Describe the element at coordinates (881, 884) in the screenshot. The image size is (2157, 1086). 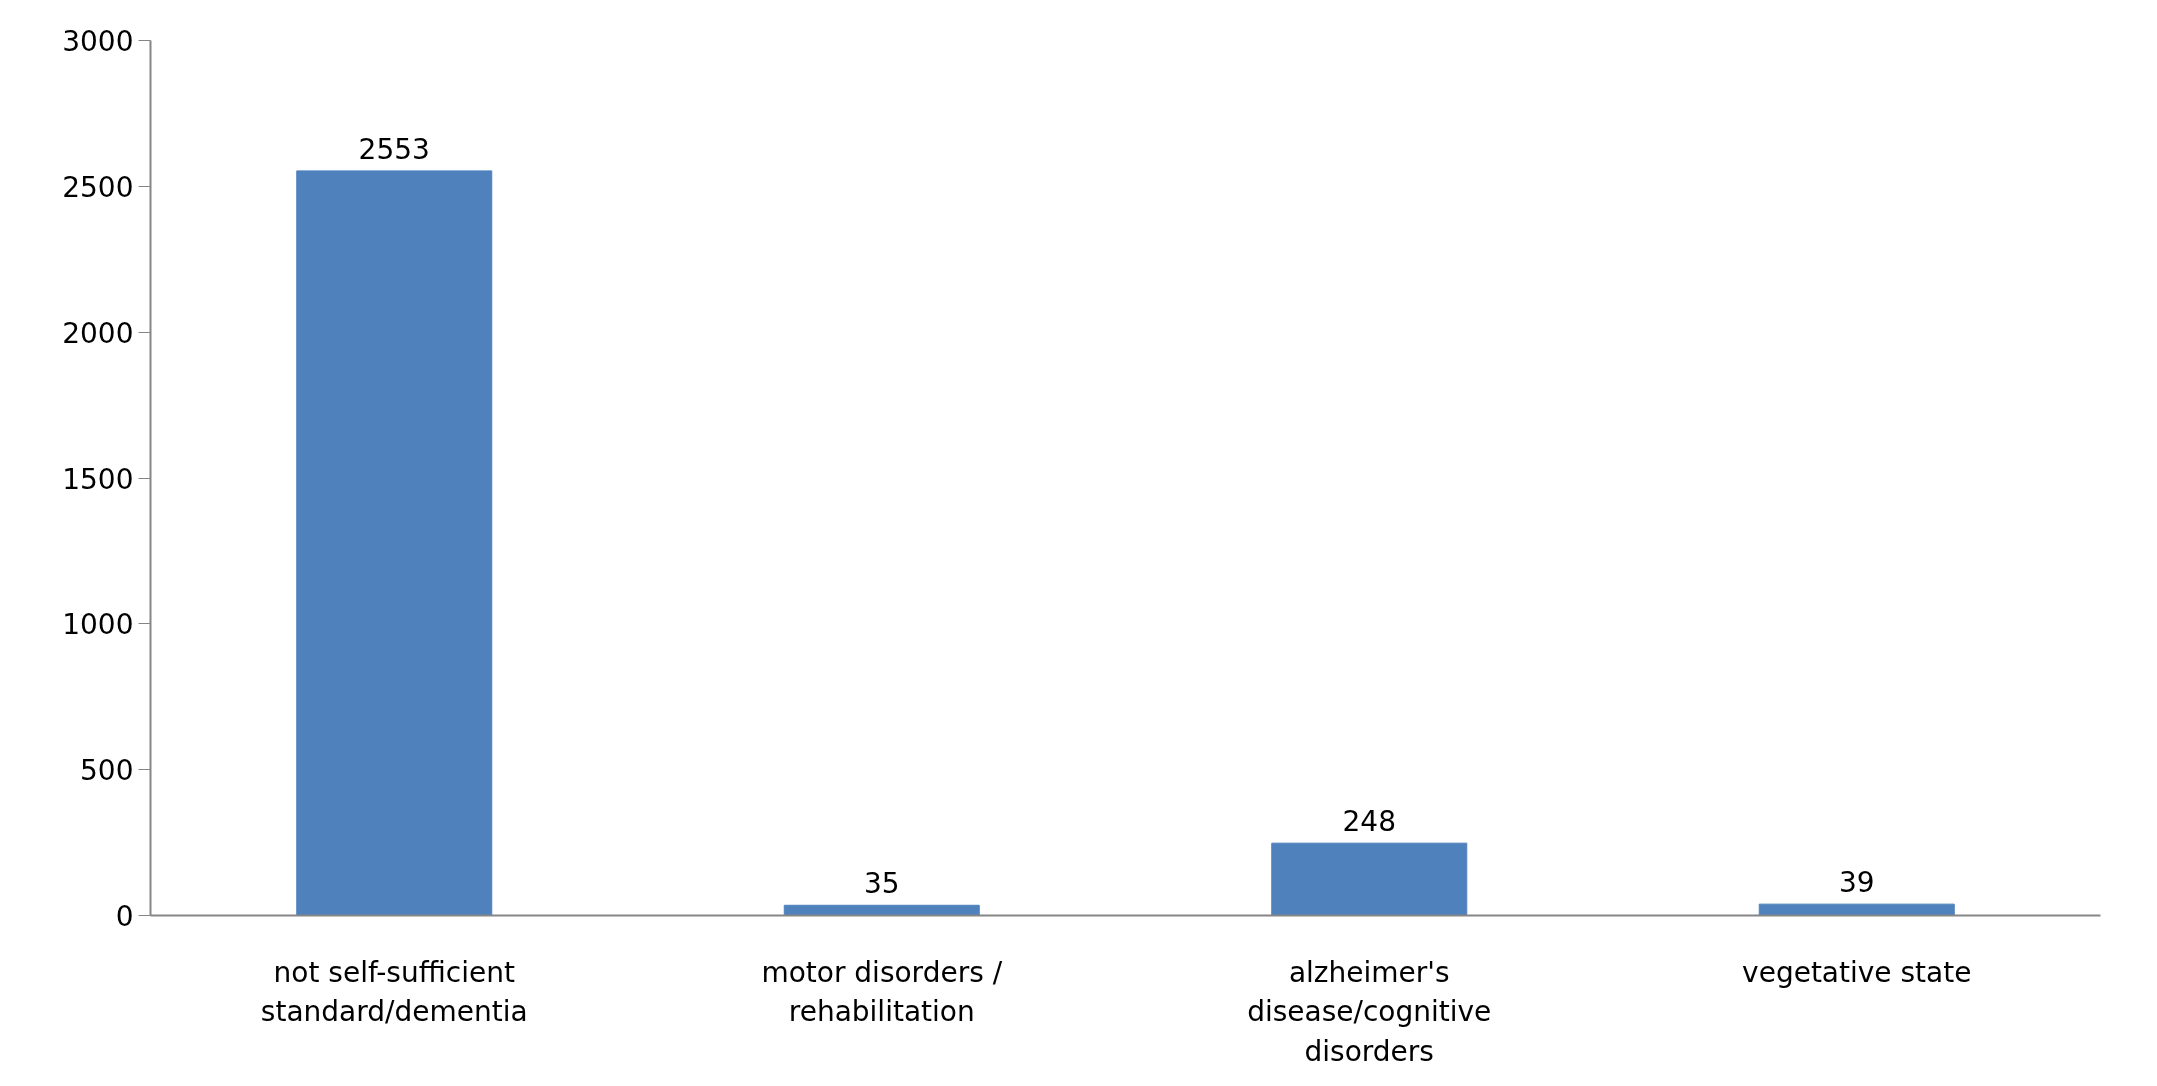
I see `data-label: 35` at that location.